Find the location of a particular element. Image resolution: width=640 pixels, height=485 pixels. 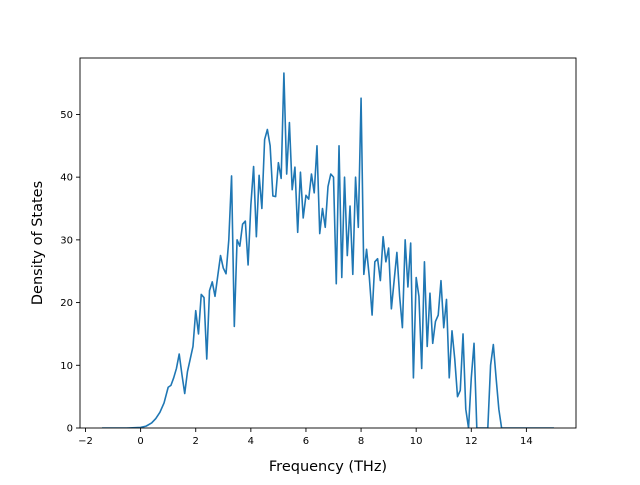

x-tick-label: 12 is located at coordinates (471, 441).